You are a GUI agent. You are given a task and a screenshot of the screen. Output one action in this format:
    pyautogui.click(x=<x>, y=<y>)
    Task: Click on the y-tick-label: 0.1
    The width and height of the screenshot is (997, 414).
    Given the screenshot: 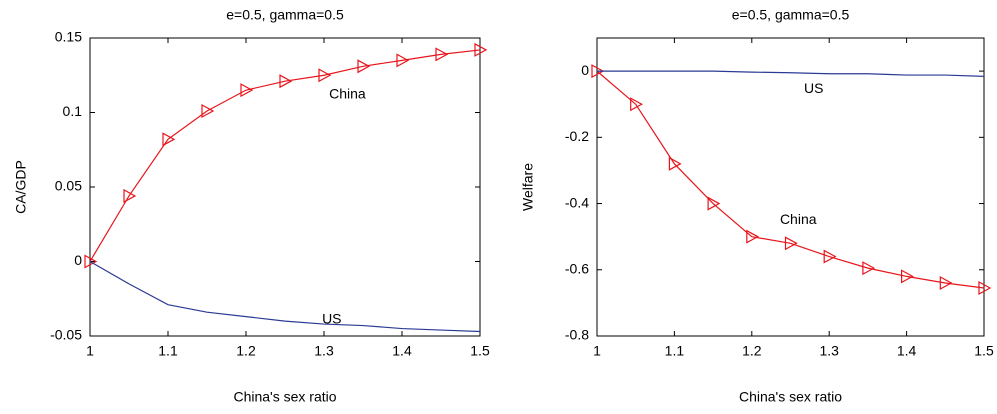 What is the action you would take?
    pyautogui.click(x=73, y=111)
    